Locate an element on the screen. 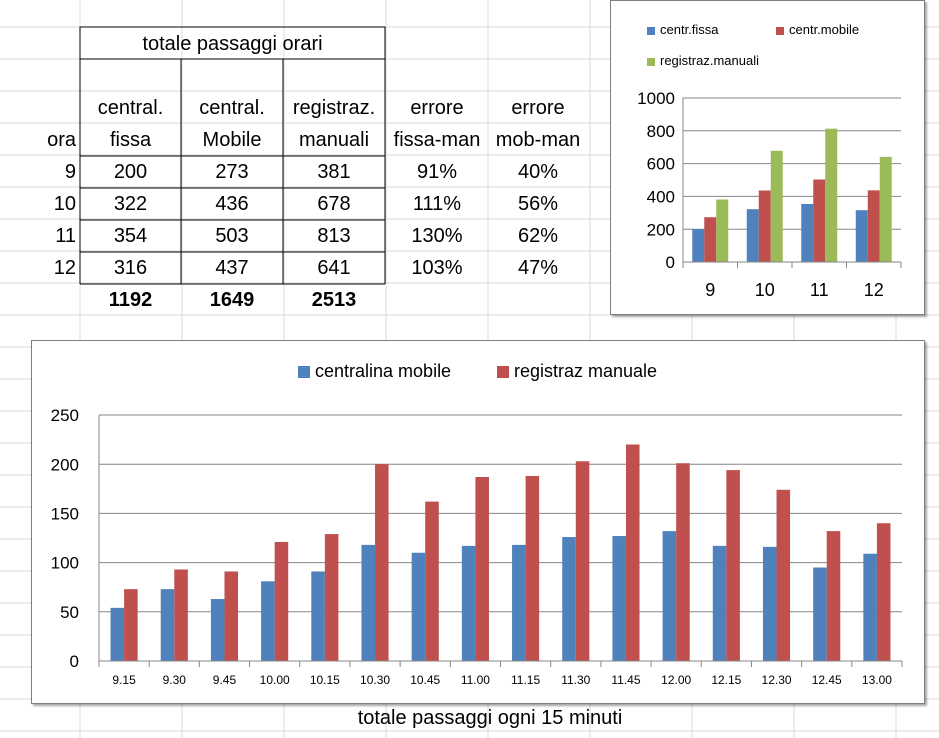 The width and height of the screenshot is (939, 738). quarter-x-tick: 9.15 is located at coordinates (124, 680).